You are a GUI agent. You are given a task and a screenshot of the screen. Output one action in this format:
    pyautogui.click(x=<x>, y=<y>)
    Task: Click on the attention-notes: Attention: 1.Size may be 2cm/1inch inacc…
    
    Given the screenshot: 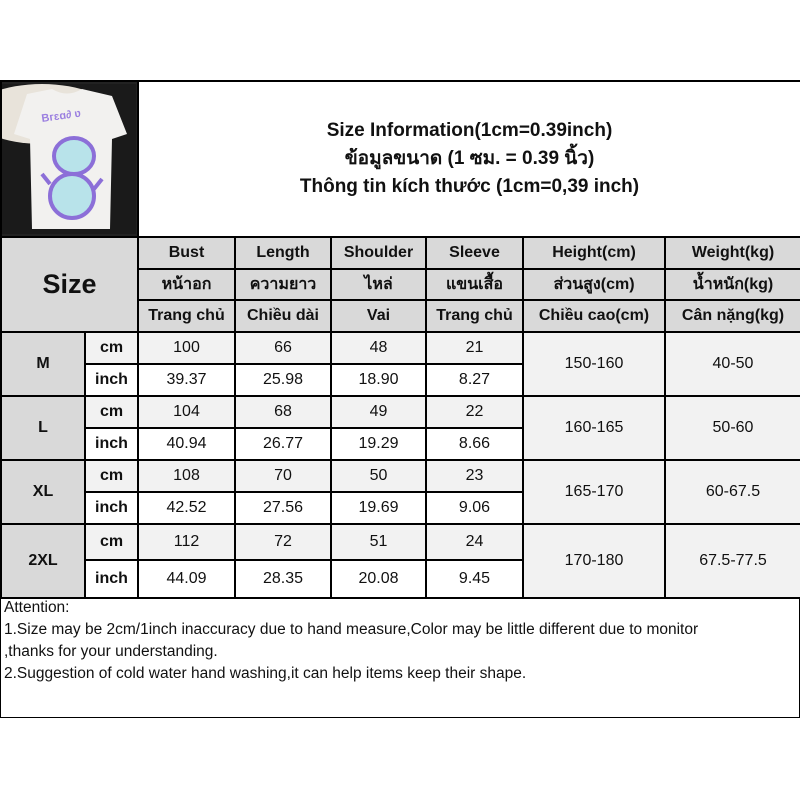 What is the action you would take?
    pyautogui.click(x=351, y=641)
    